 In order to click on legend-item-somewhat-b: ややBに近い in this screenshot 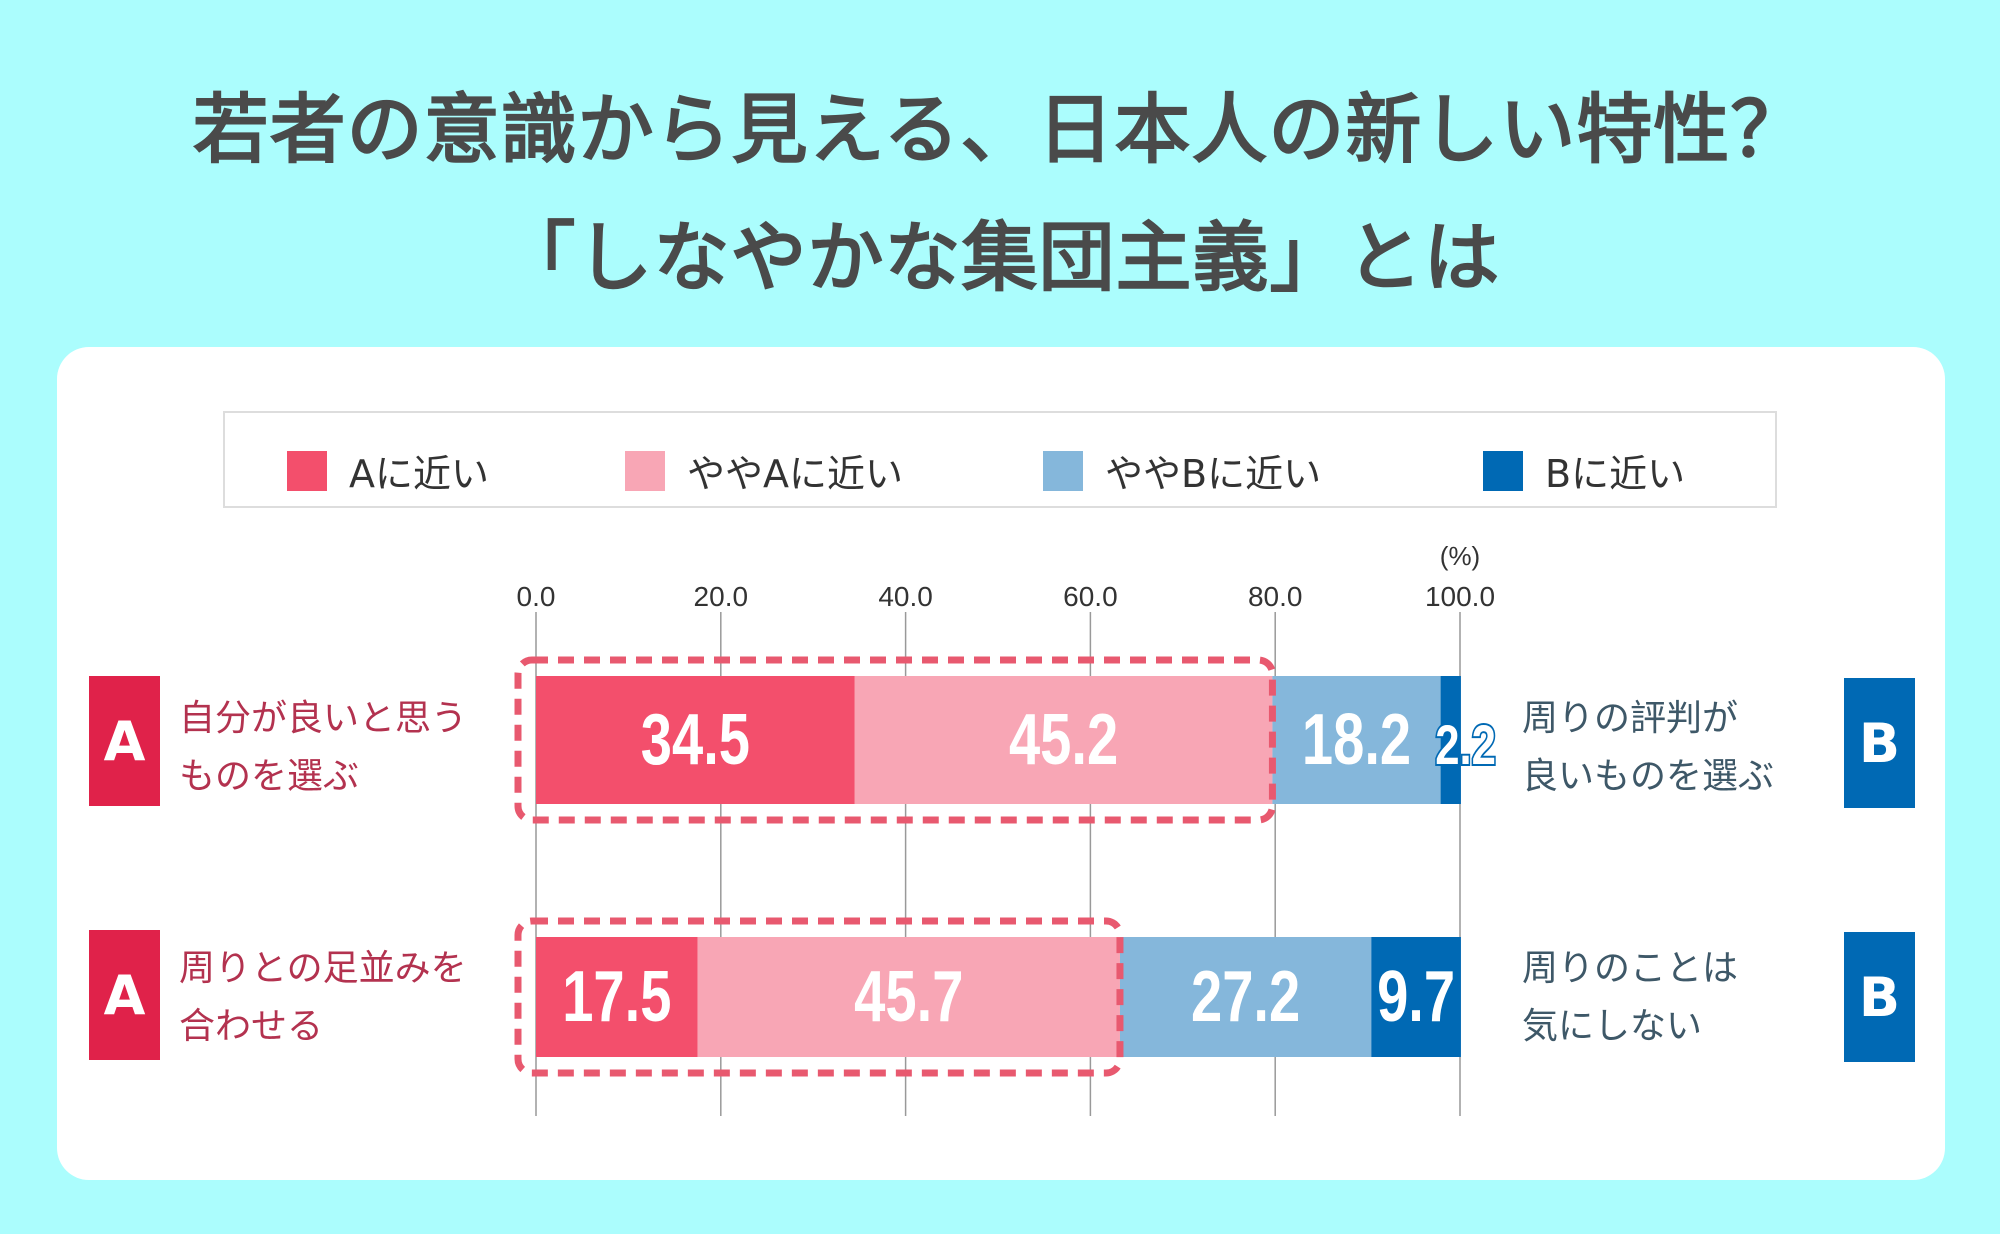, I will do `click(1182, 470)`.